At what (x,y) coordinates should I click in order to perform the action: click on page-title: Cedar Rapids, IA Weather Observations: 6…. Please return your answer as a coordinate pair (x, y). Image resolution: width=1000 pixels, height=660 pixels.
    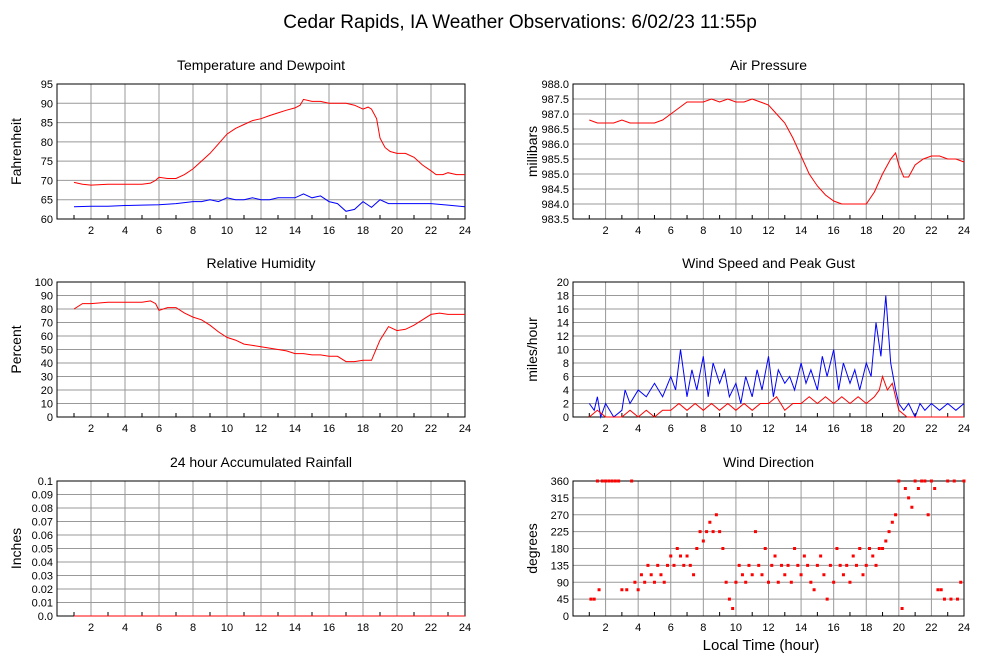
    Looking at the image, I should click on (520, 22).